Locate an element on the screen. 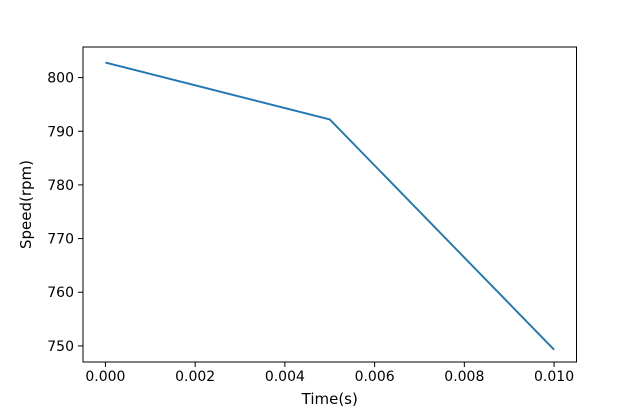 The image size is (640, 409). x-tick-label: 0.008 is located at coordinates (464, 377).